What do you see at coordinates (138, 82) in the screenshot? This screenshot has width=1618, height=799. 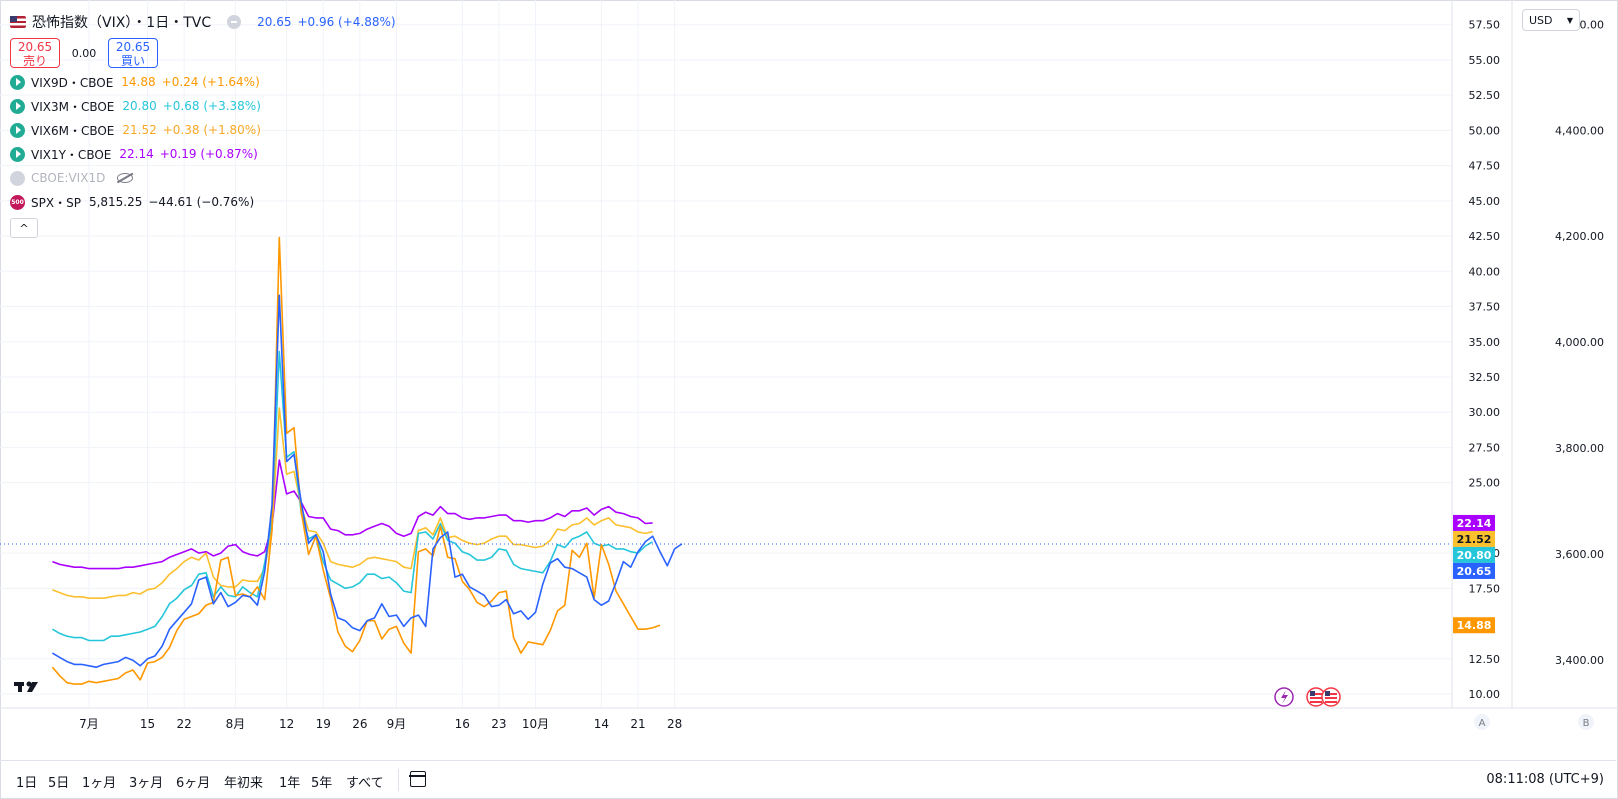 I see `legend-value: 14.88` at bounding box center [138, 82].